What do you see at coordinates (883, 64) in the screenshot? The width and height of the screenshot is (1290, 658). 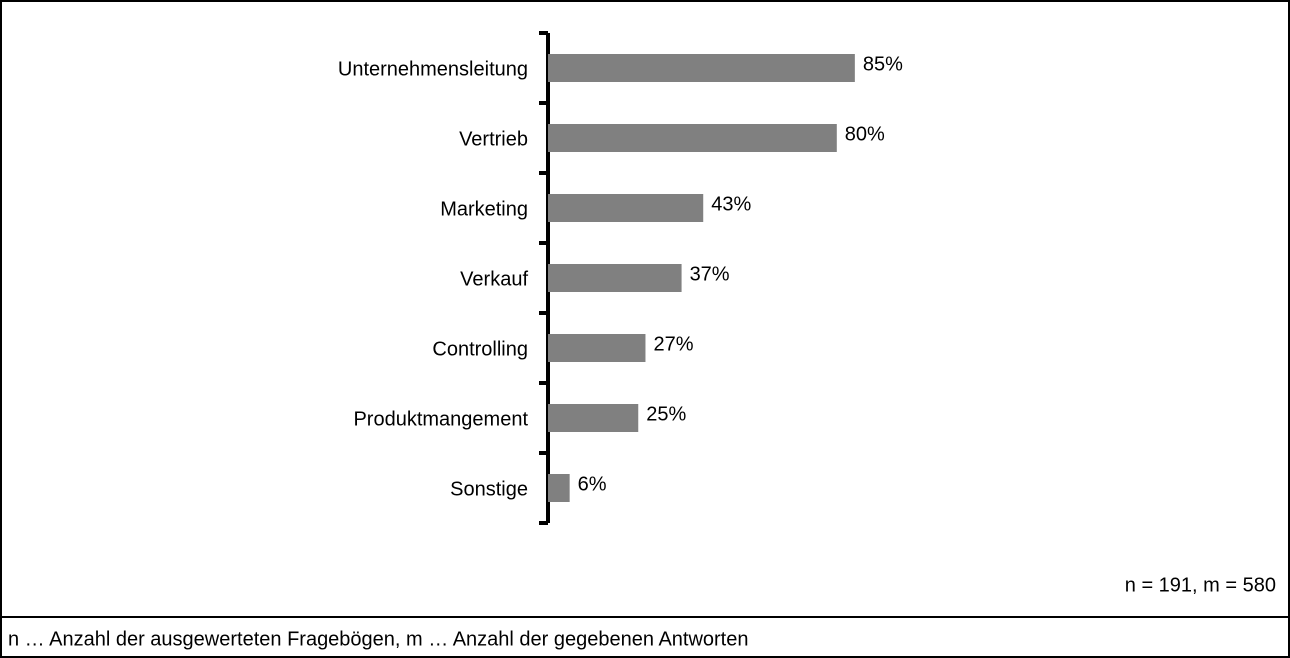 I see `value-label: 85%` at bounding box center [883, 64].